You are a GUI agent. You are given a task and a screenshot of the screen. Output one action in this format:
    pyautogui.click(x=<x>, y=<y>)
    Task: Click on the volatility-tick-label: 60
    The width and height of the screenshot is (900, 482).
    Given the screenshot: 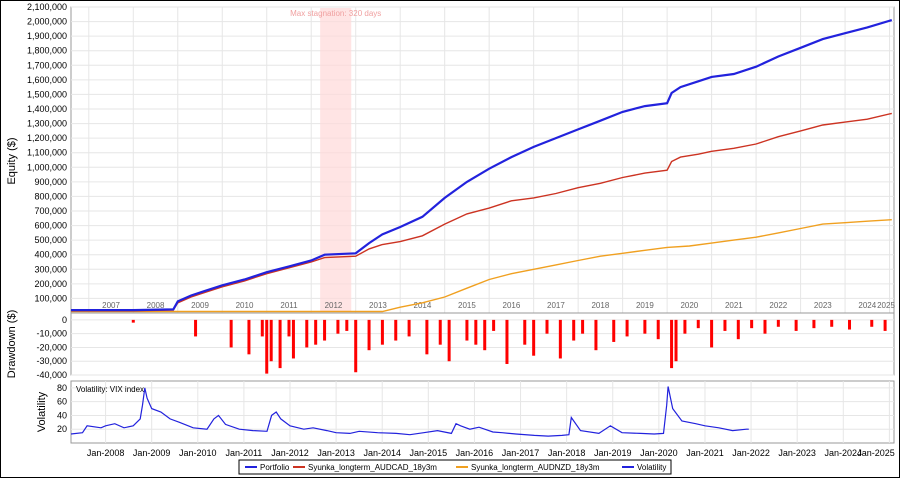 What is the action you would take?
    pyautogui.click(x=62, y=402)
    